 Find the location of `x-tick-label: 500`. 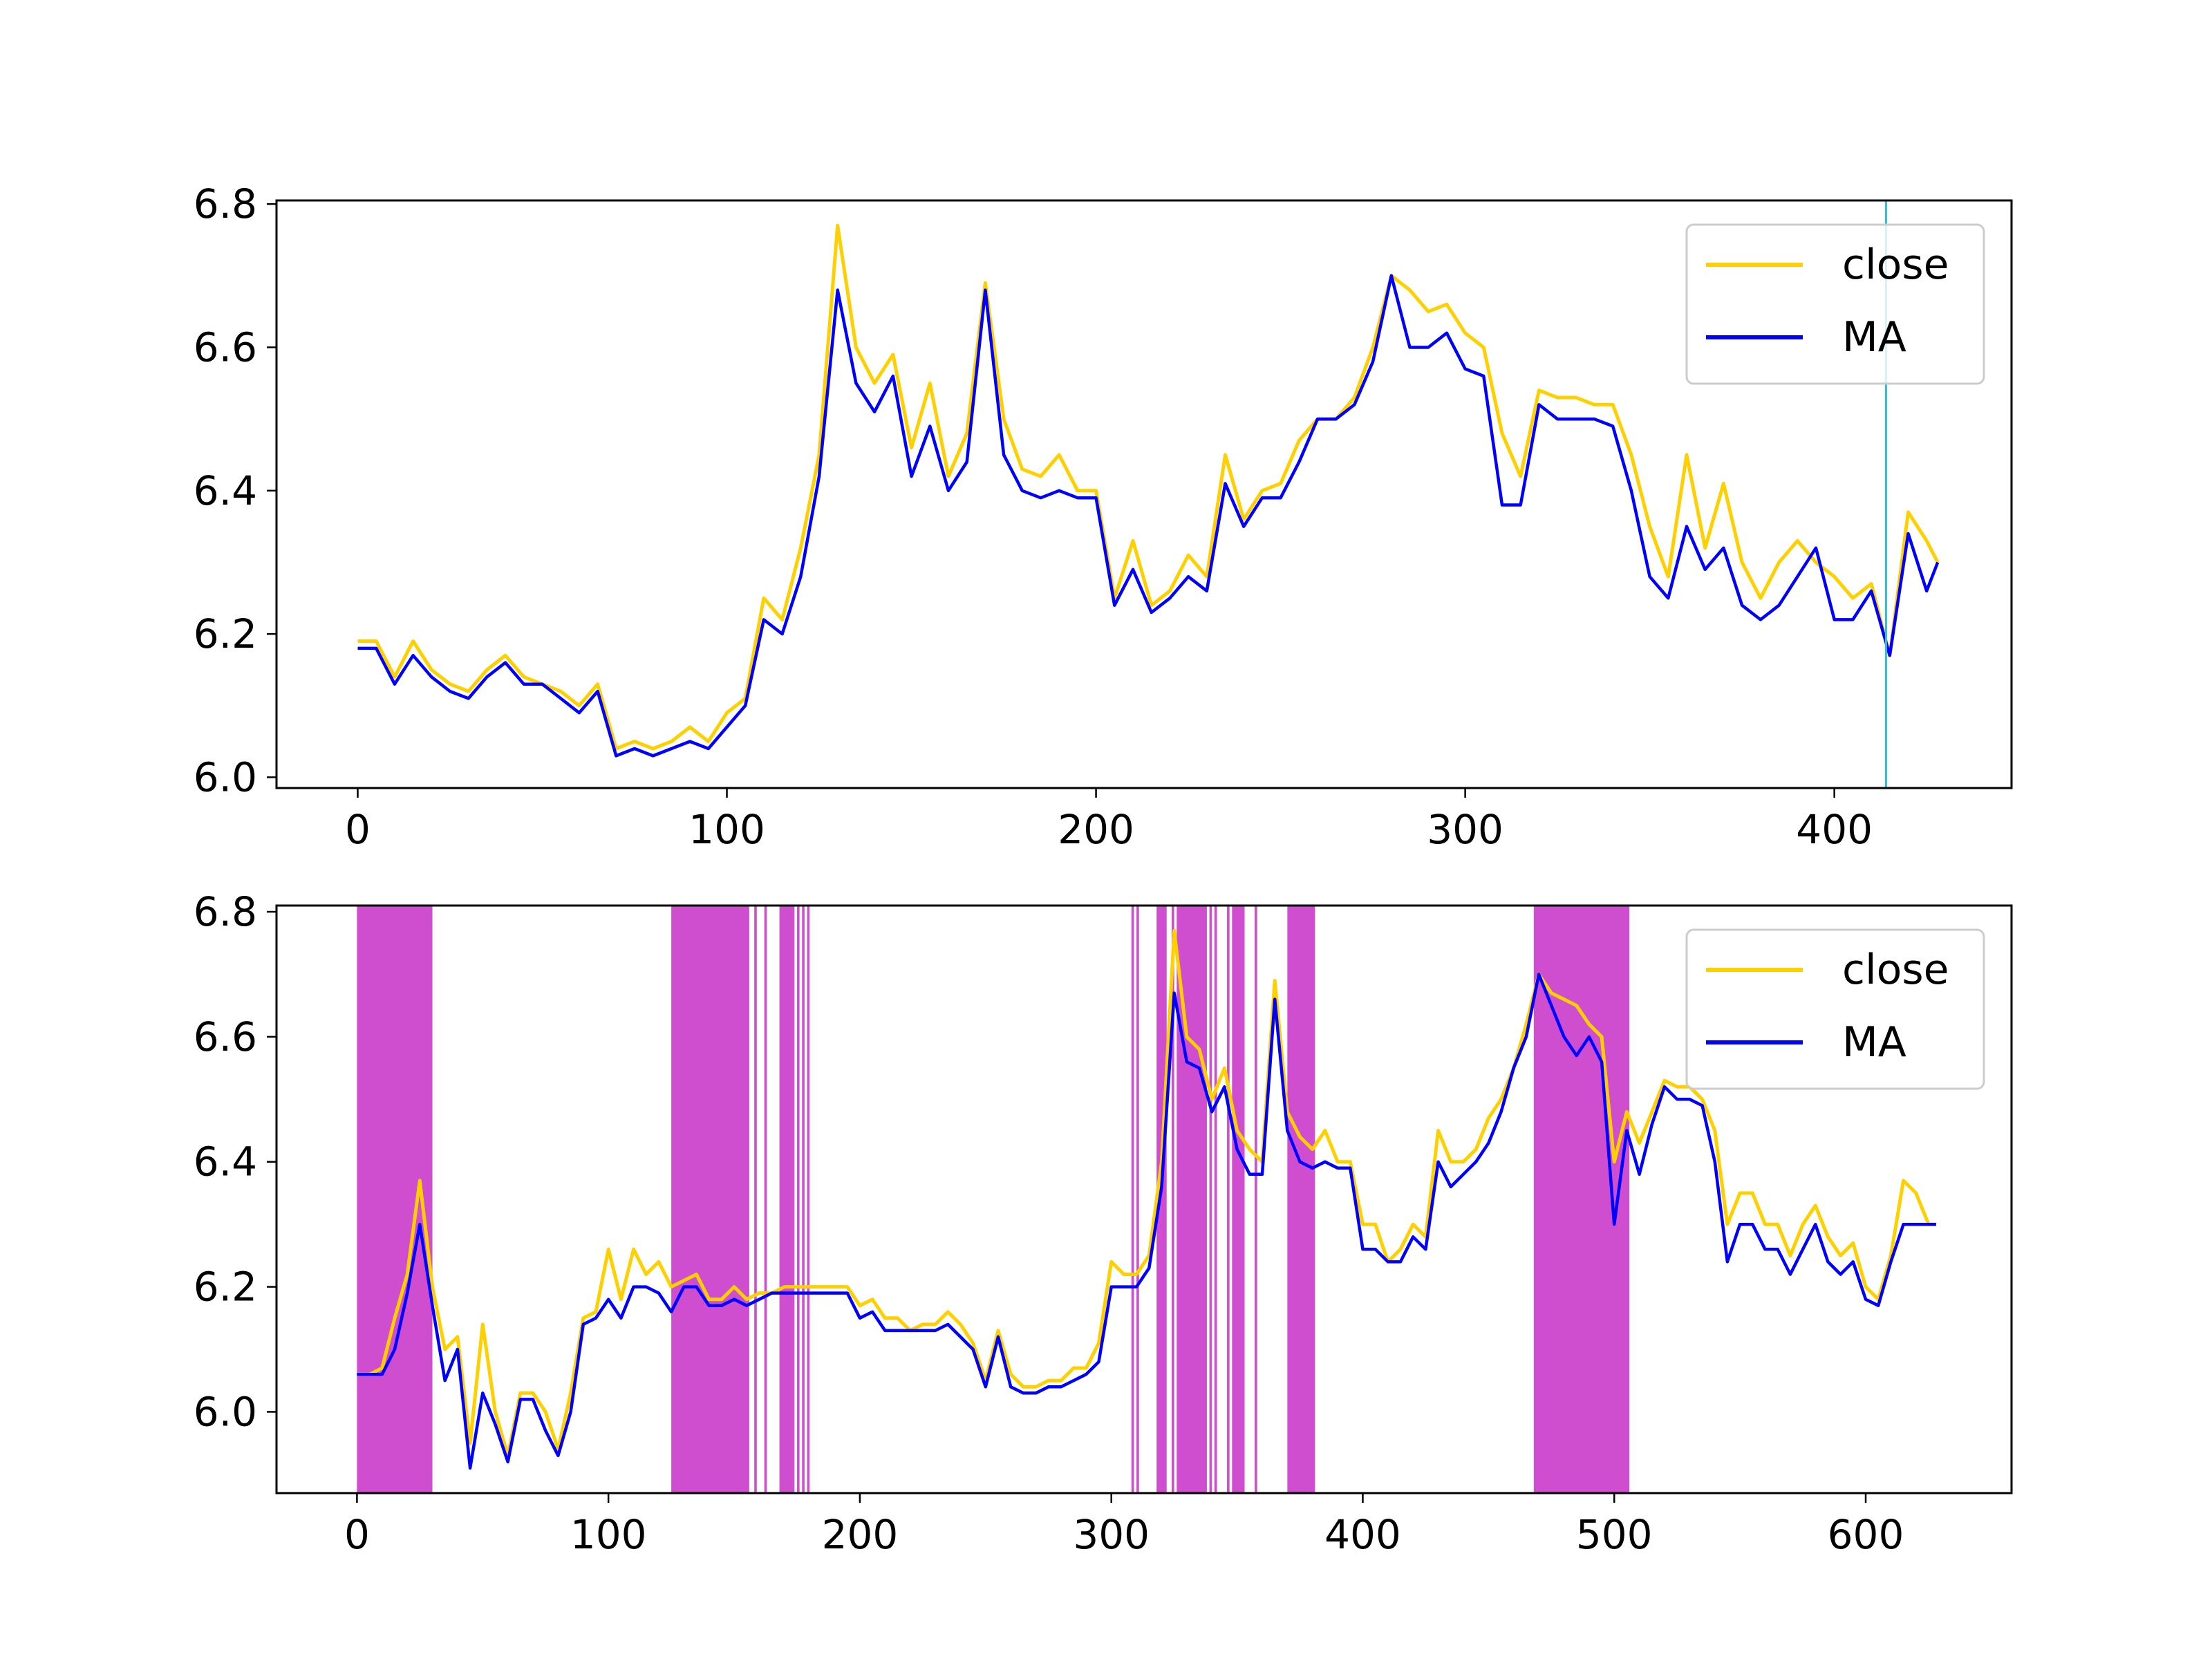

x-tick-label: 500 is located at coordinates (1614, 1535).